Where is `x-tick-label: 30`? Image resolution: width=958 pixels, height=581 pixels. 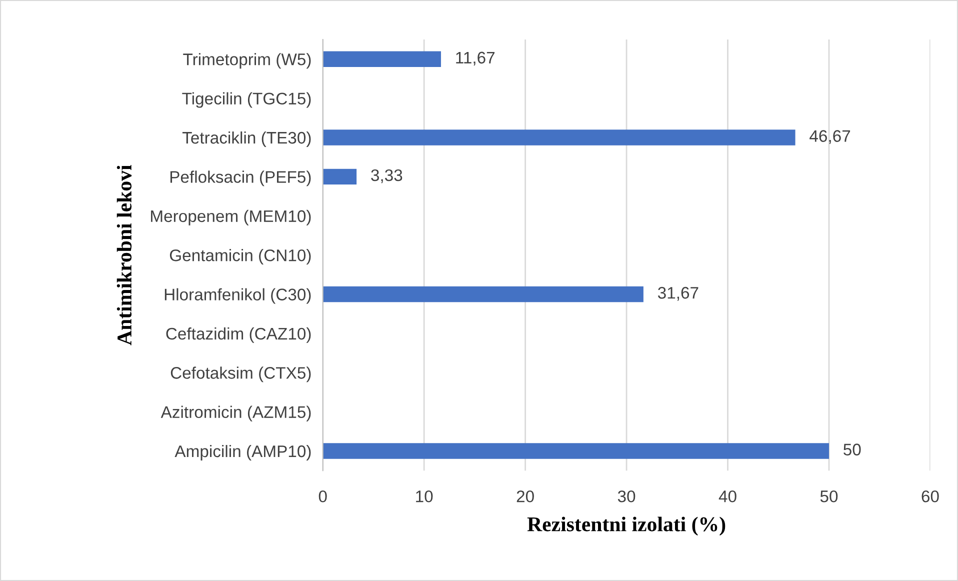 x-tick-label: 30 is located at coordinates (627, 496).